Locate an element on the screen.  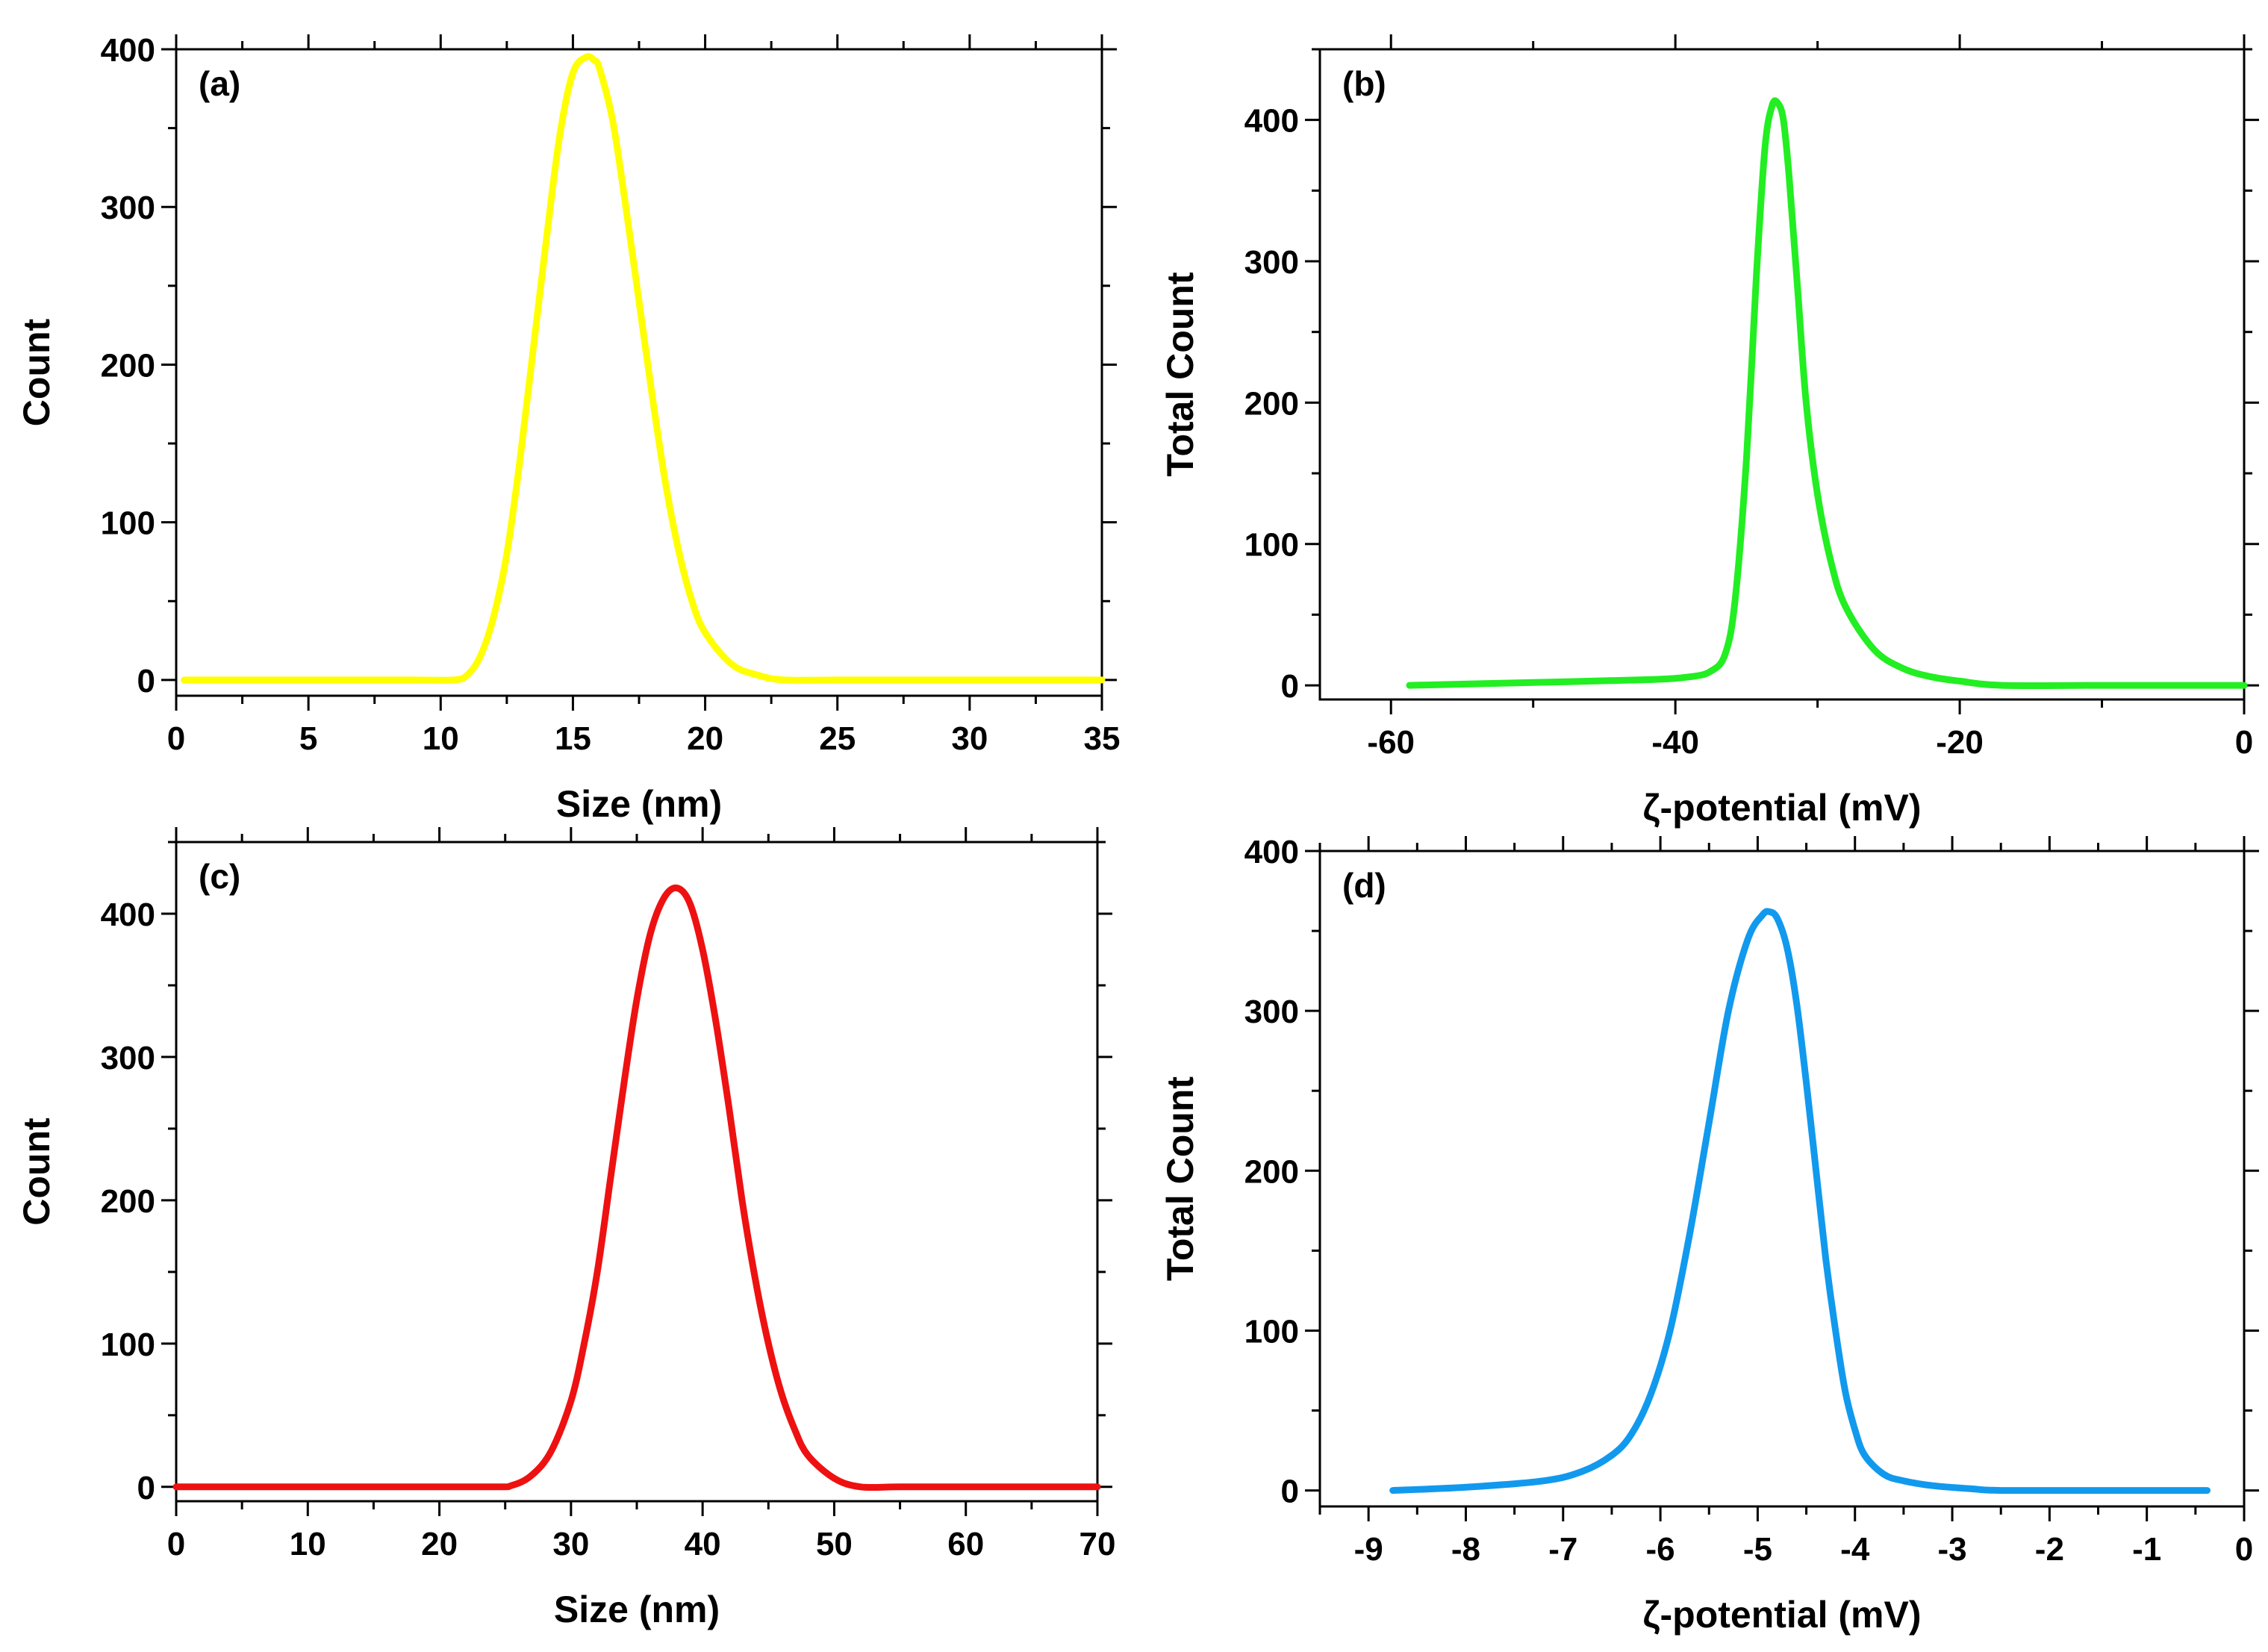
x-tick-label: -40 is located at coordinates (1675, 742).